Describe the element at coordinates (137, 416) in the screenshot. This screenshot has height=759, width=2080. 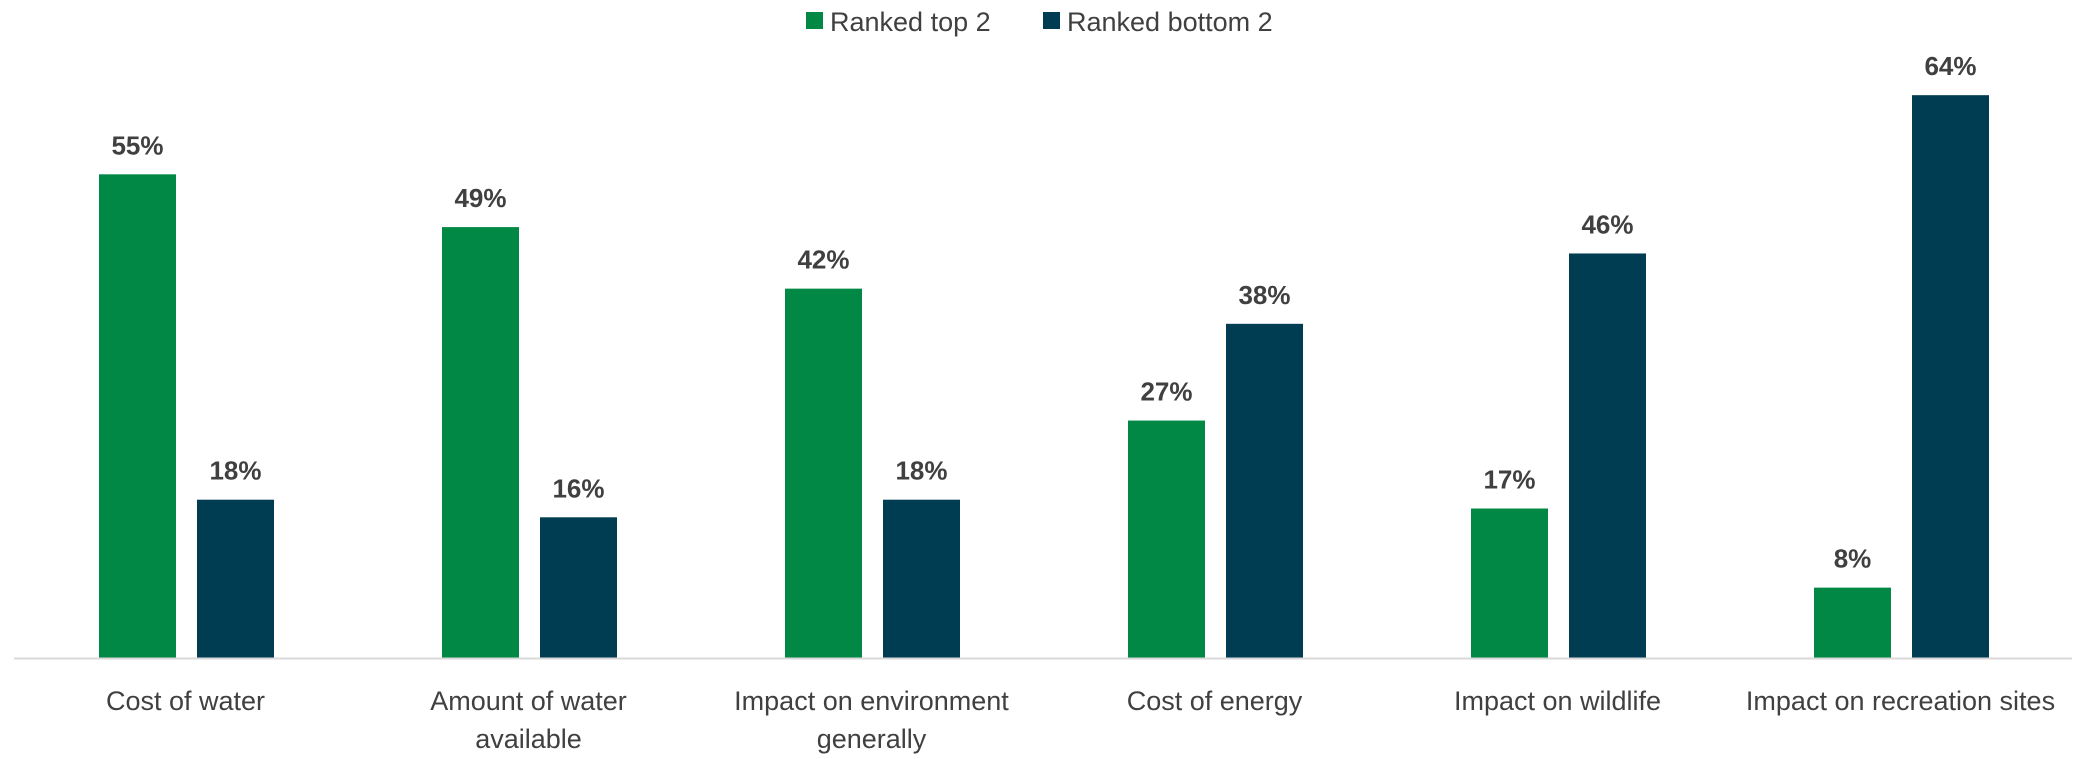
I see `bar-series1-cat1` at that location.